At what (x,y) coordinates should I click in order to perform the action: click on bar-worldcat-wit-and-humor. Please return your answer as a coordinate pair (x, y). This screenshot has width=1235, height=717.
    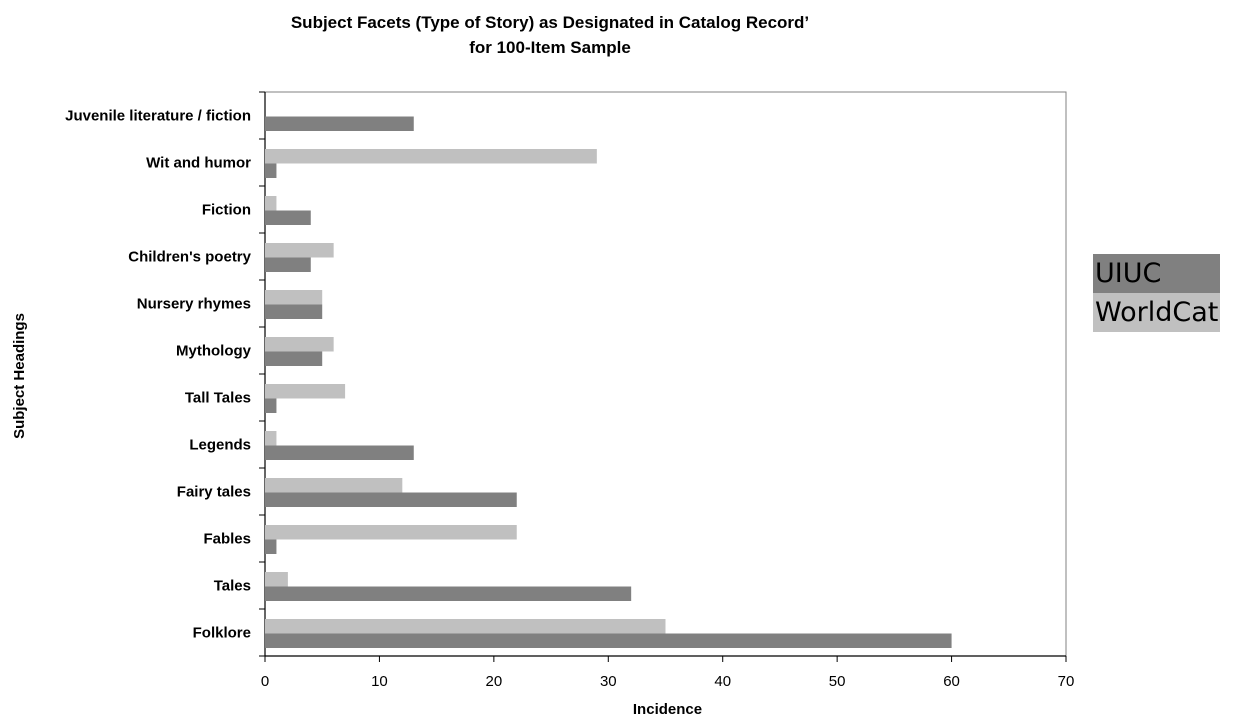
    Looking at the image, I should click on (431, 156).